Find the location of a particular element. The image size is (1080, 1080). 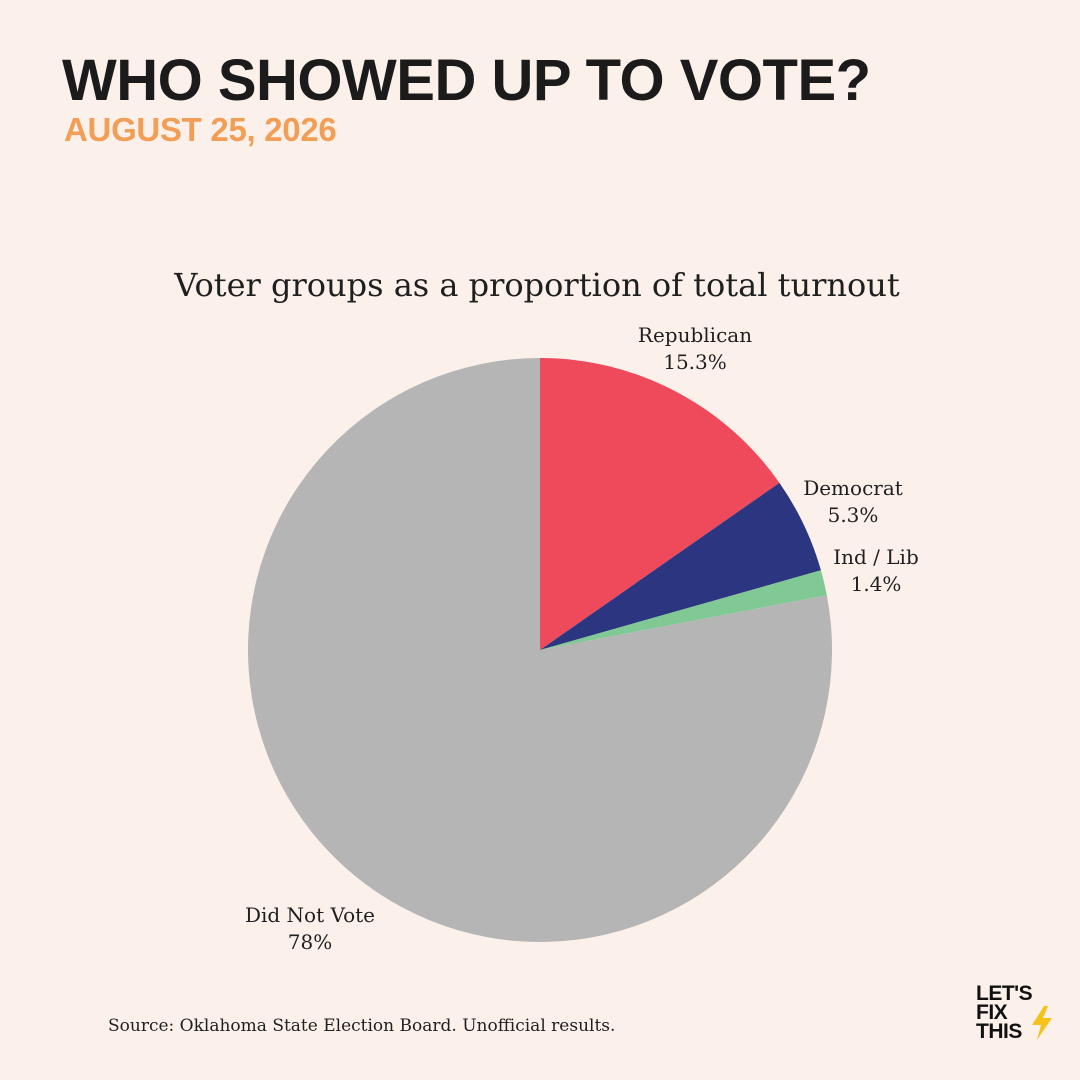

slice-label-republican: Republican is located at coordinates (695, 335).